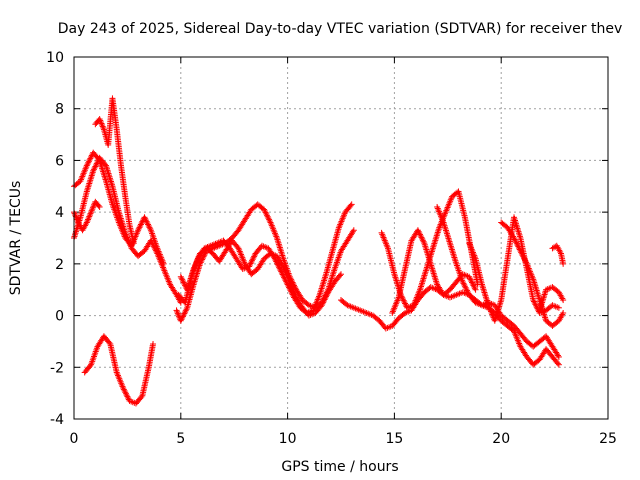  I want to click on x-tick-label: 15, so click(394, 439).